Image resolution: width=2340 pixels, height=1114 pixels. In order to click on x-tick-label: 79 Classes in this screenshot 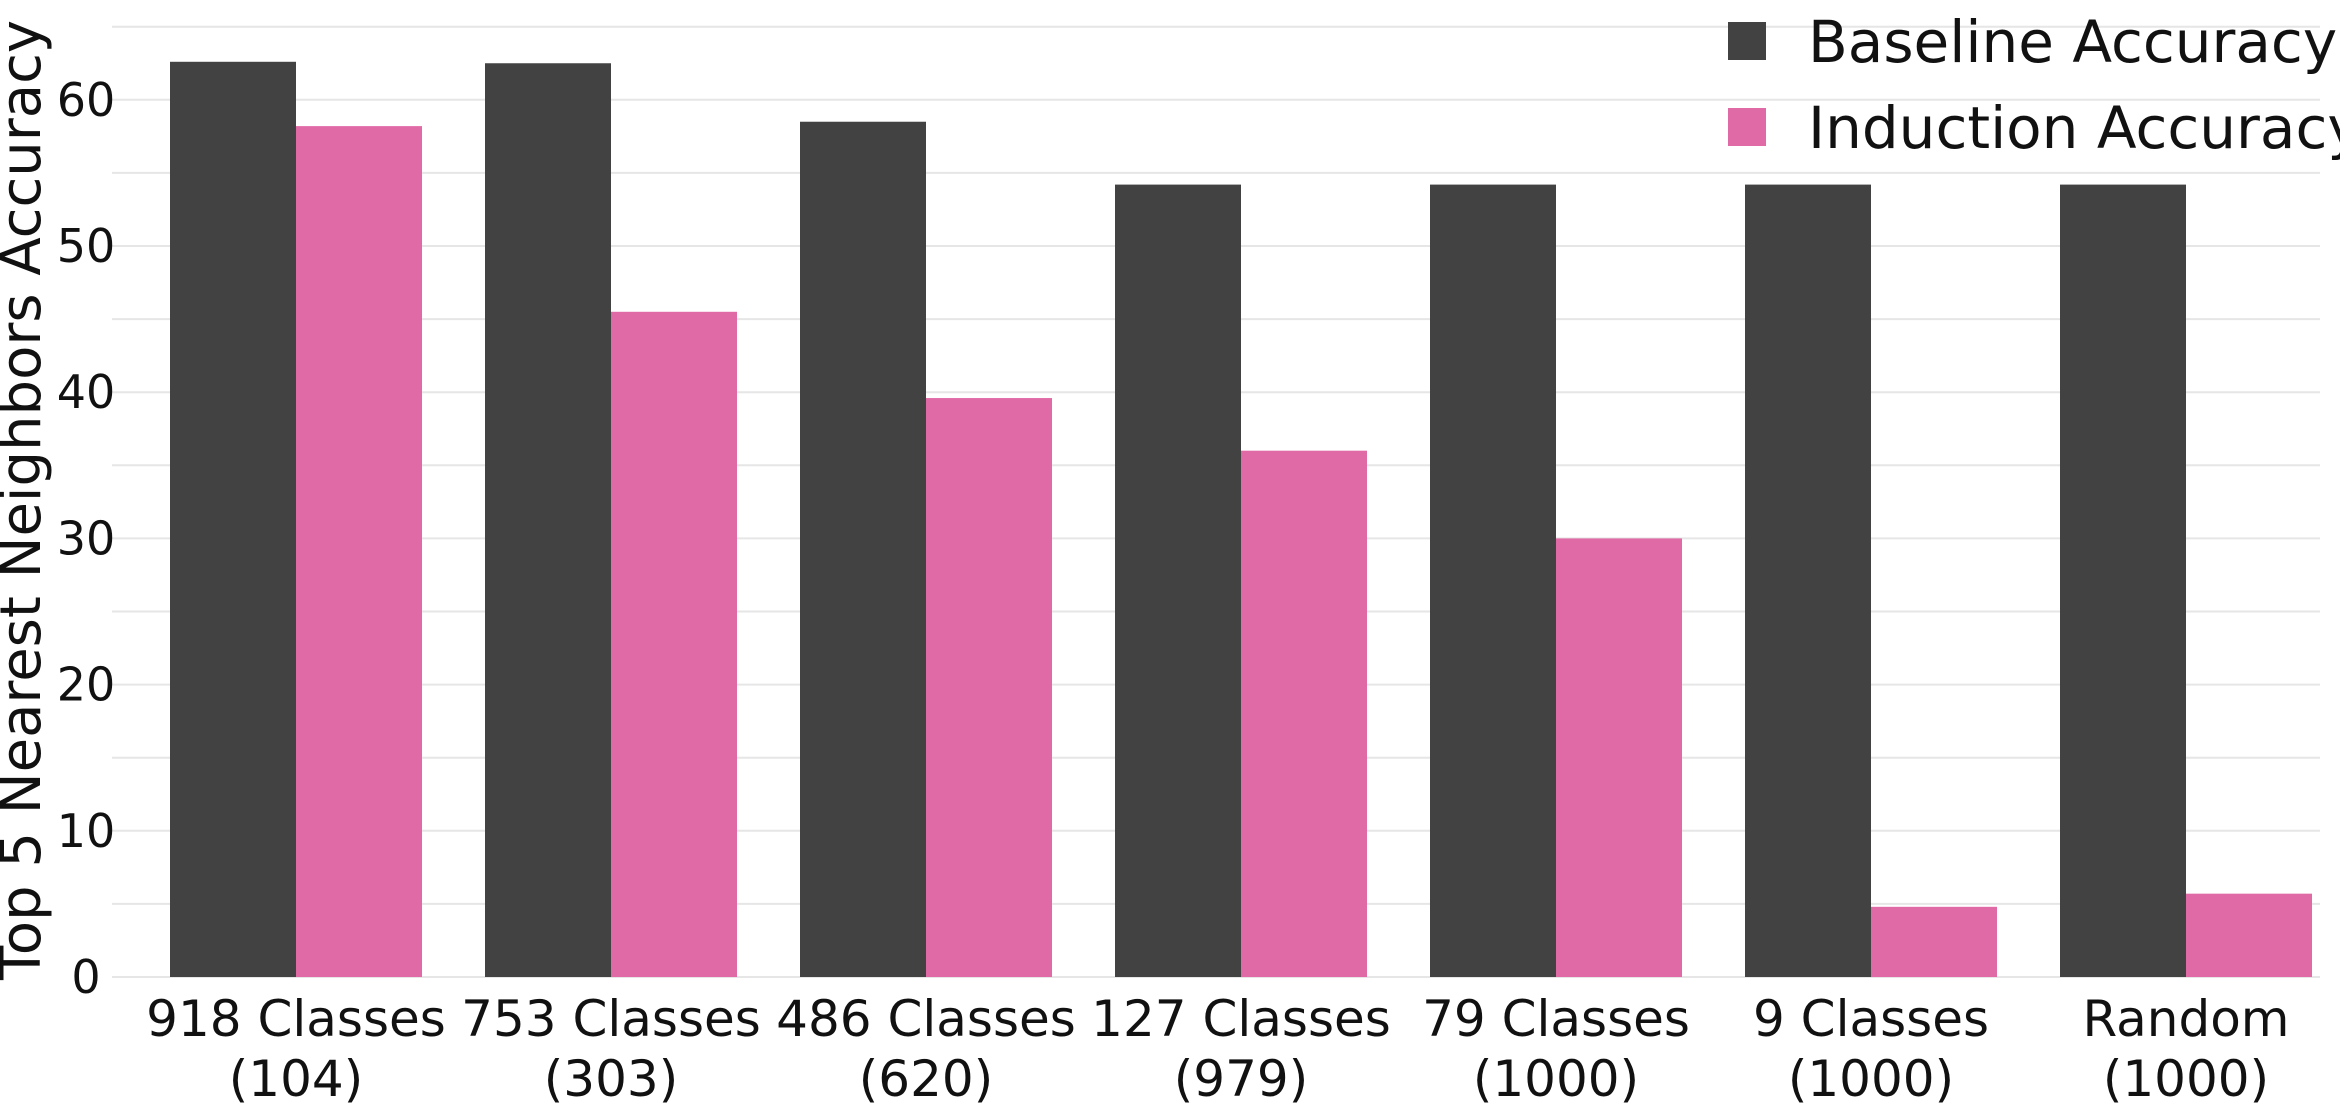, I will do `click(1556, 1019)`.